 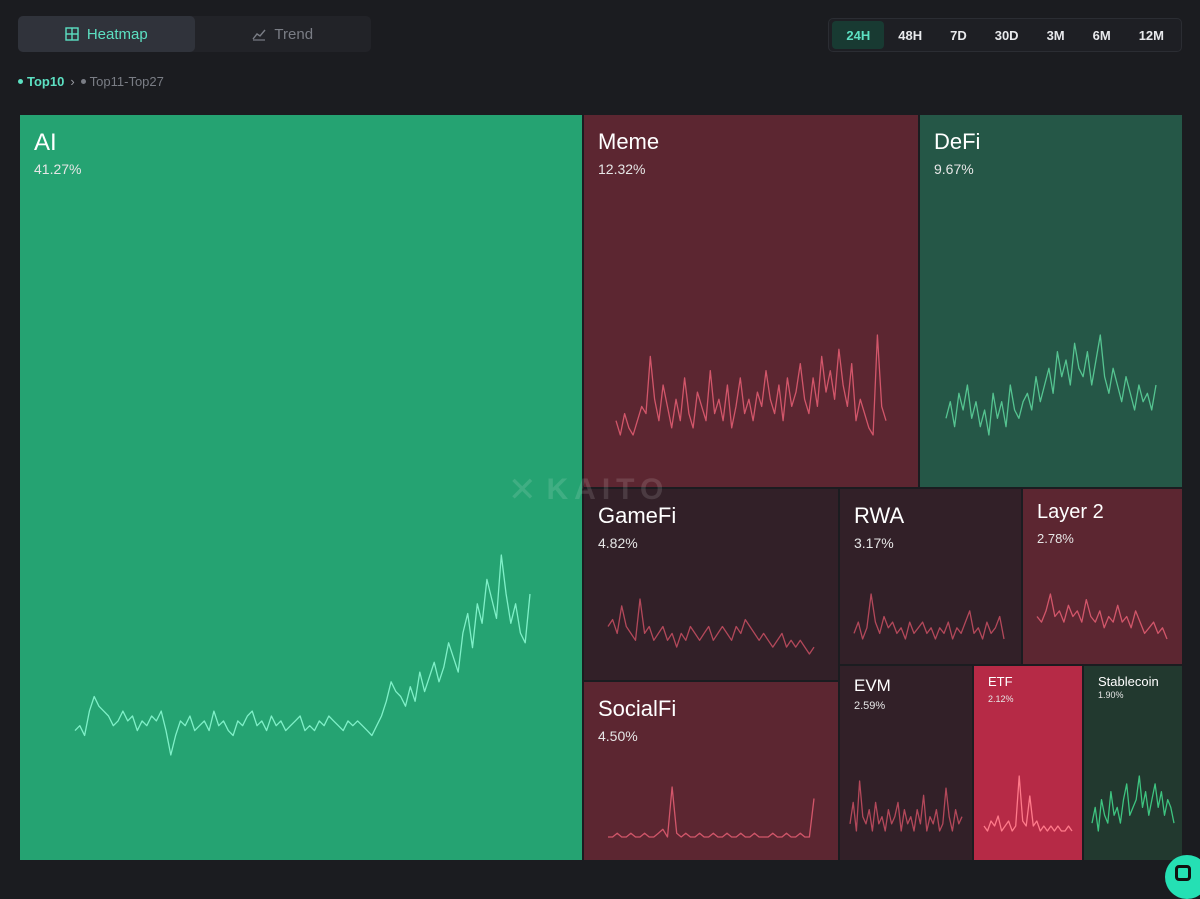 What do you see at coordinates (711, 771) in the screenshot?
I see `tile-socialfi: SocialFi 4.50%` at bounding box center [711, 771].